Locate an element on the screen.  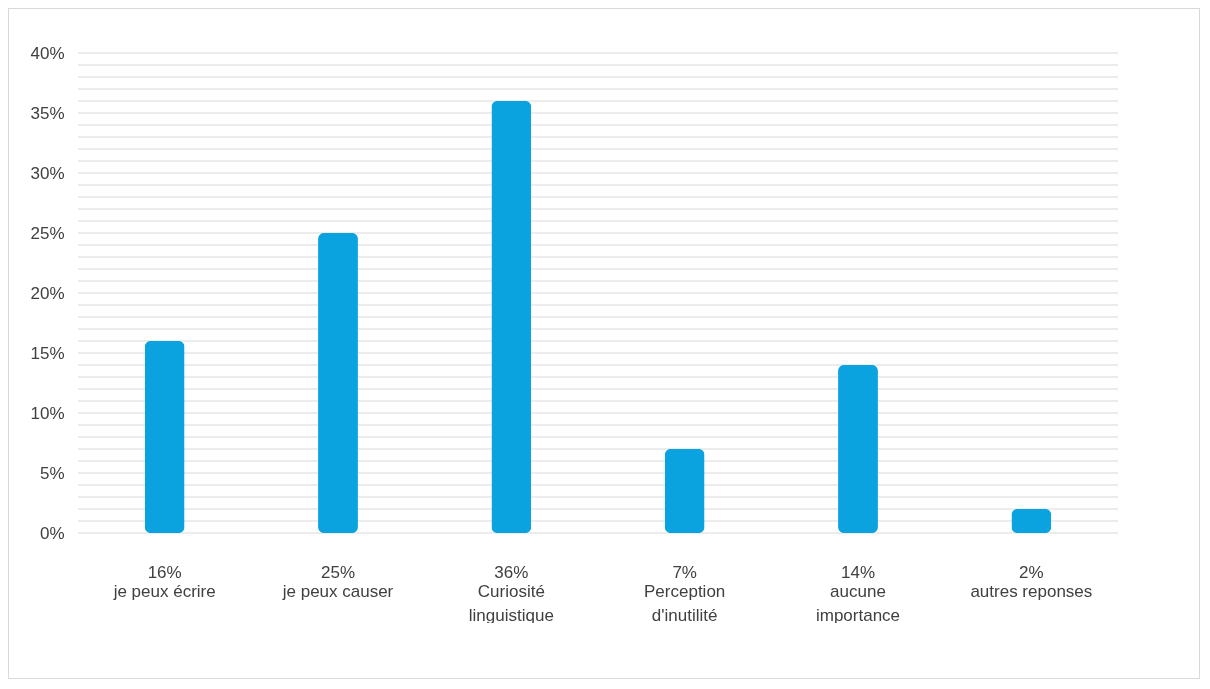
y-tick-label: 20% is located at coordinates (47, 293).